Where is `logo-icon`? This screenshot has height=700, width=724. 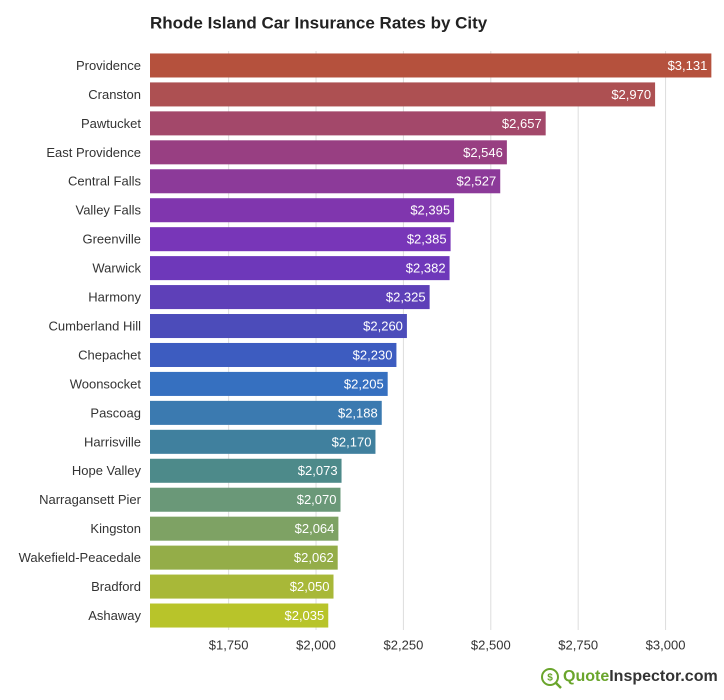 logo-icon is located at coordinates (550, 677).